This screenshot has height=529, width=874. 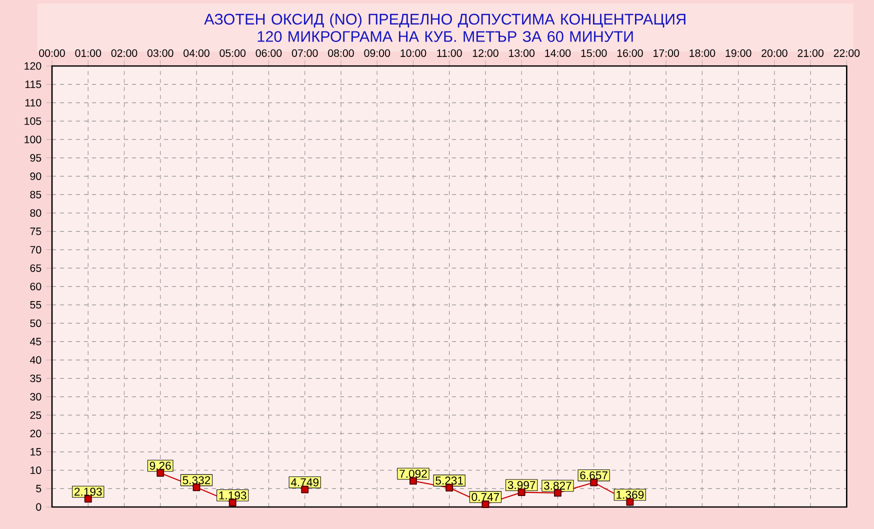 I want to click on x-tick-label: 21:00, so click(x=811, y=53).